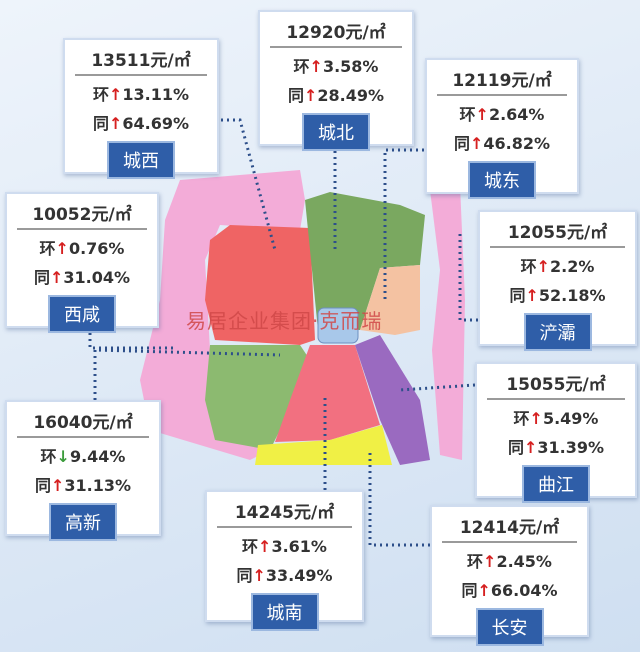 Image resolution: width=640 pixels, height=652 pixels. Describe the element at coordinates (336, 132) in the screenshot. I see `district-name: 城北` at that location.